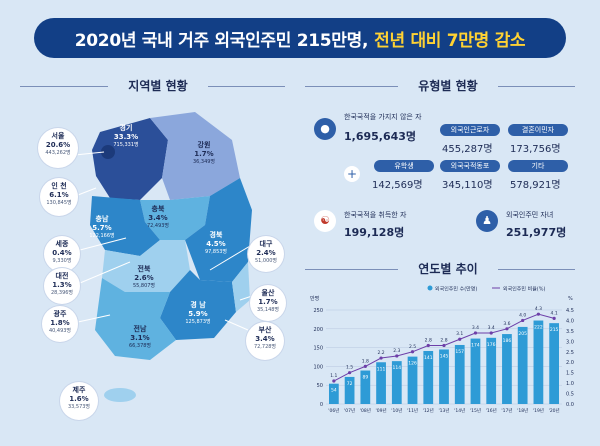 The height and width of the screenshot is (446, 600). What do you see at coordinates (204, 153) in the screenshot?
I see `region-gangwon: 강원 1.7% 36,349명` at bounding box center [204, 153].